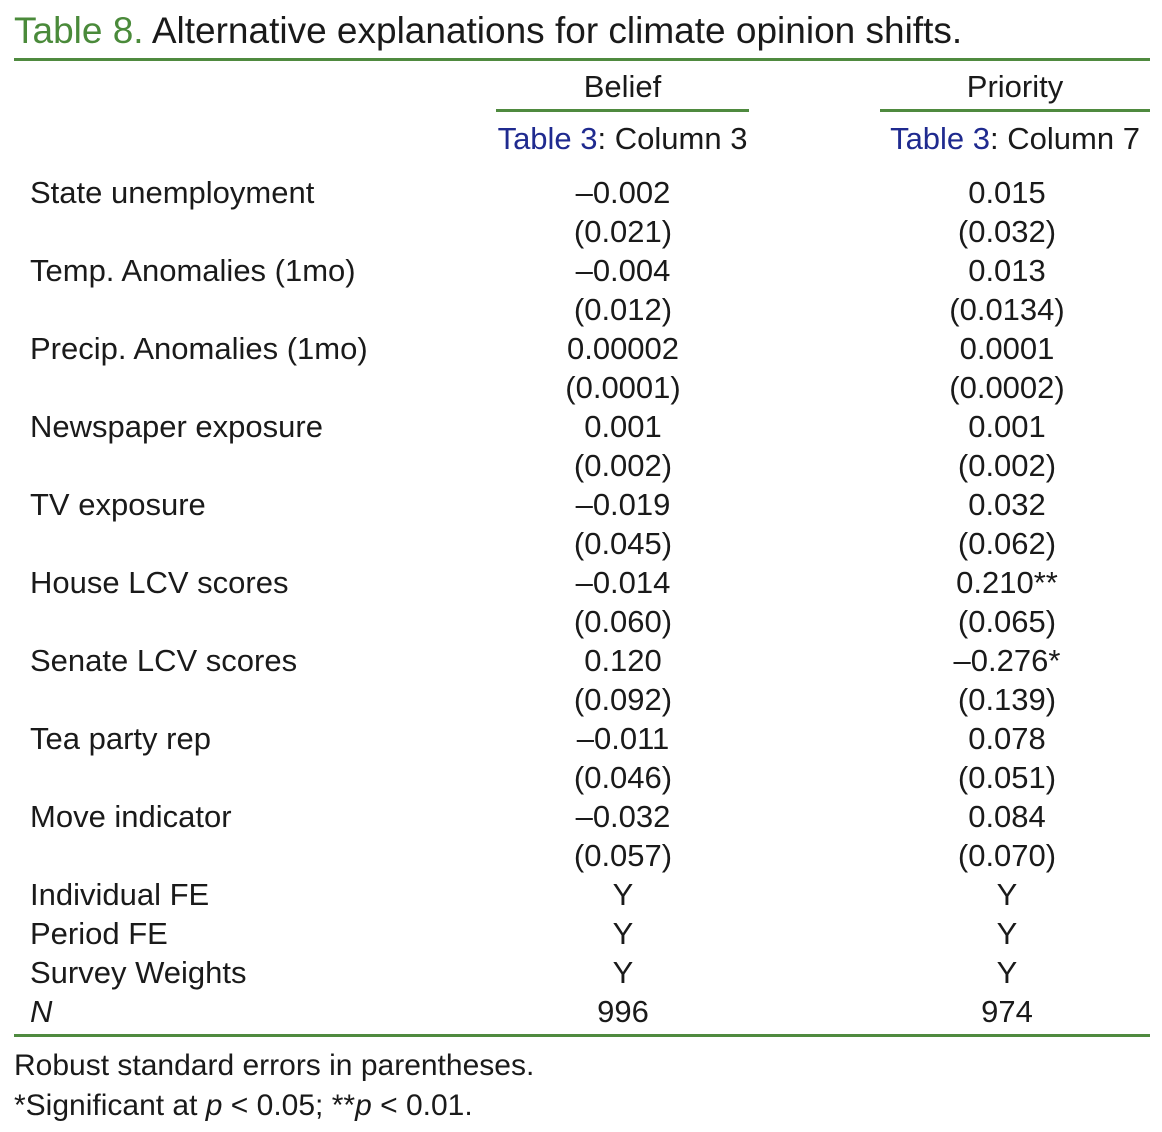 This screenshot has height=1132, width=1162. What do you see at coordinates (138, 972) in the screenshot?
I see `row-label: Survey Weights` at bounding box center [138, 972].